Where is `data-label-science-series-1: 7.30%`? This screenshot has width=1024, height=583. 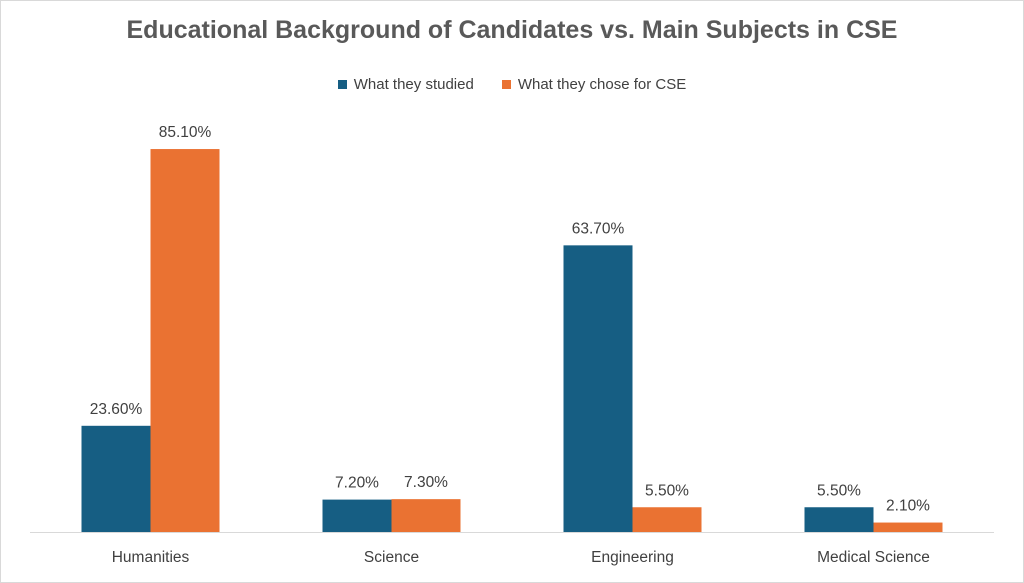 data-label-science-series-1: 7.30% is located at coordinates (426, 482).